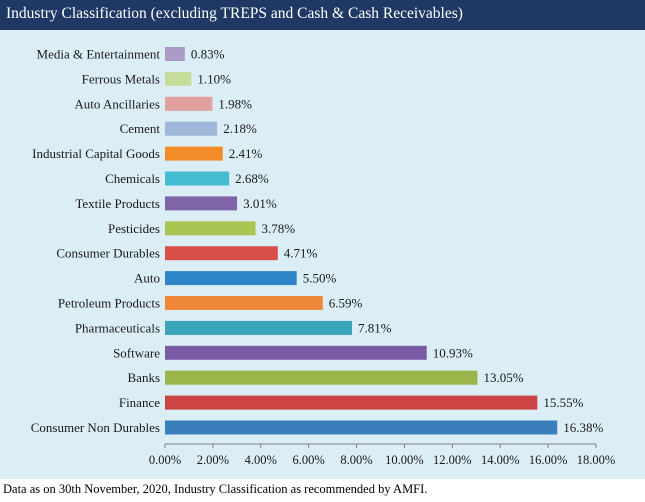 The width and height of the screenshot is (645, 502). I want to click on category-label: Pharmaceuticals, so click(117, 327).